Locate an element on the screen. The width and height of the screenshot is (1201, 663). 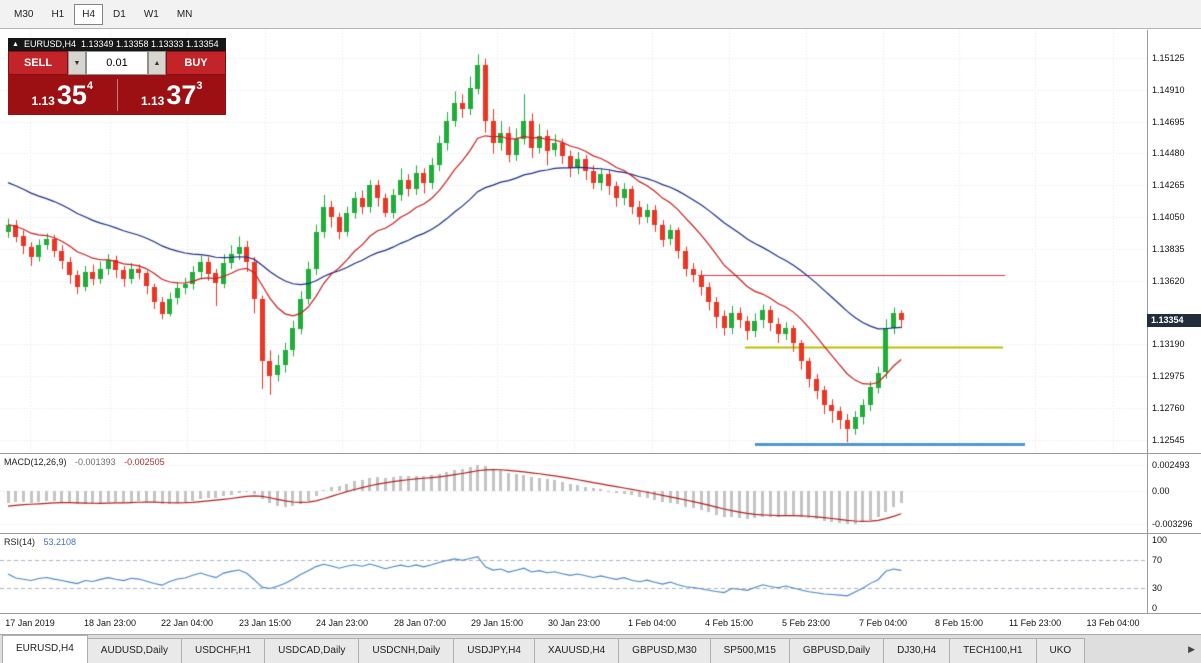
buy-price-display: 1.13 37 3 is located at coordinates (172, 95).